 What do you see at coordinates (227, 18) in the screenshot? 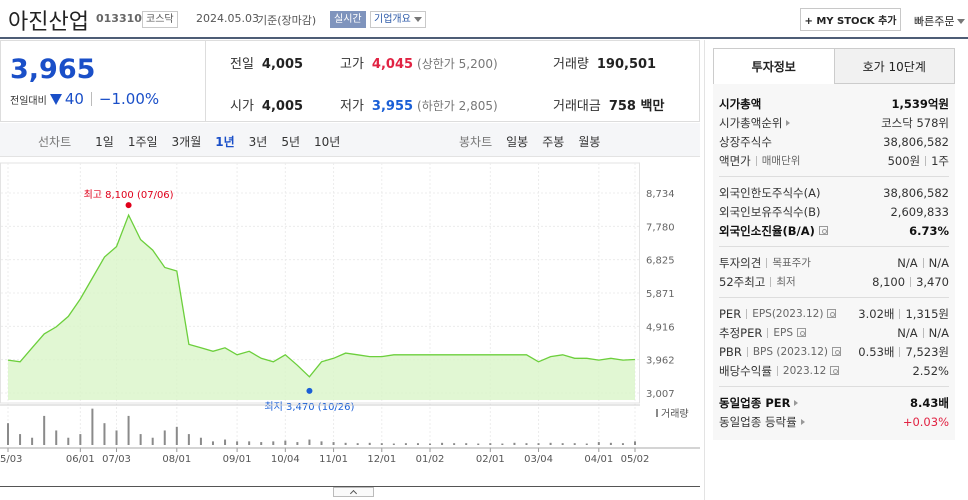
I see `date: 2024.05.03` at bounding box center [227, 18].